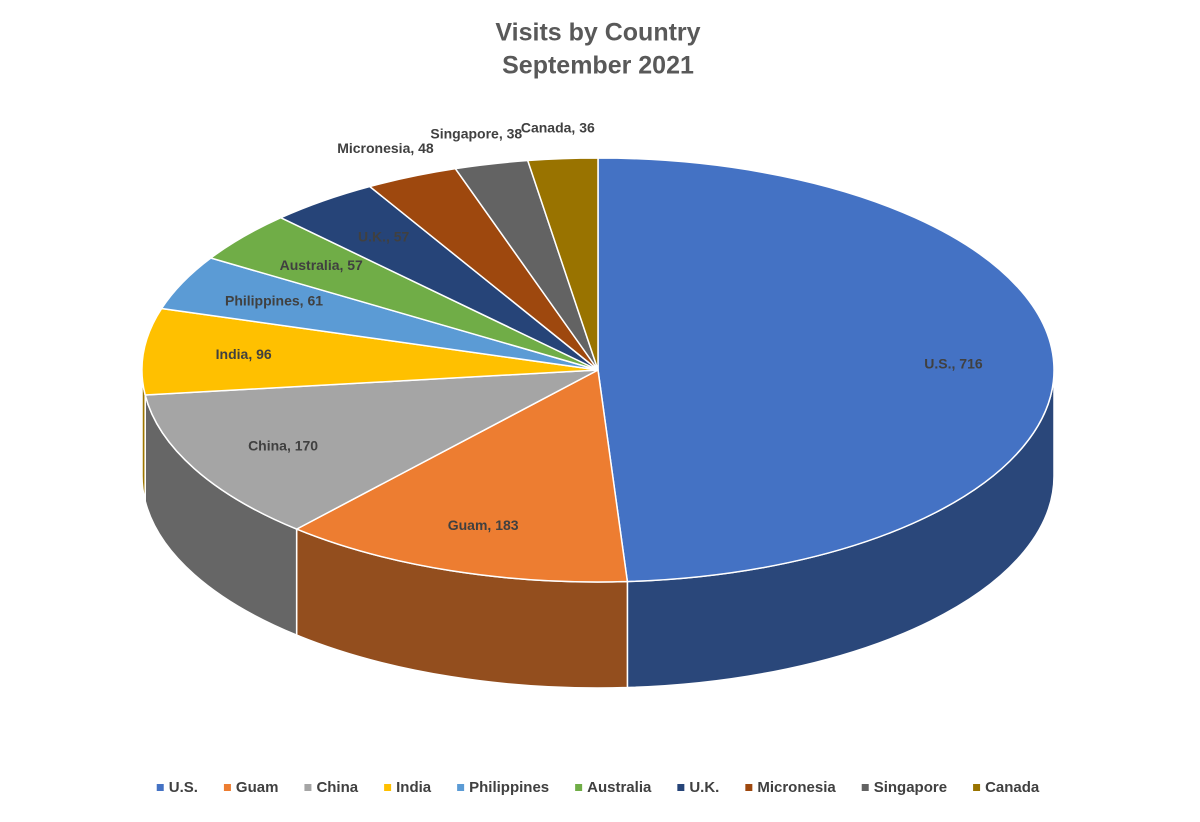 The image size is (1200, 822). Describe the element at coordinates (1012, 787) in the screenshot. I see `legend-label: Canada` at that location.